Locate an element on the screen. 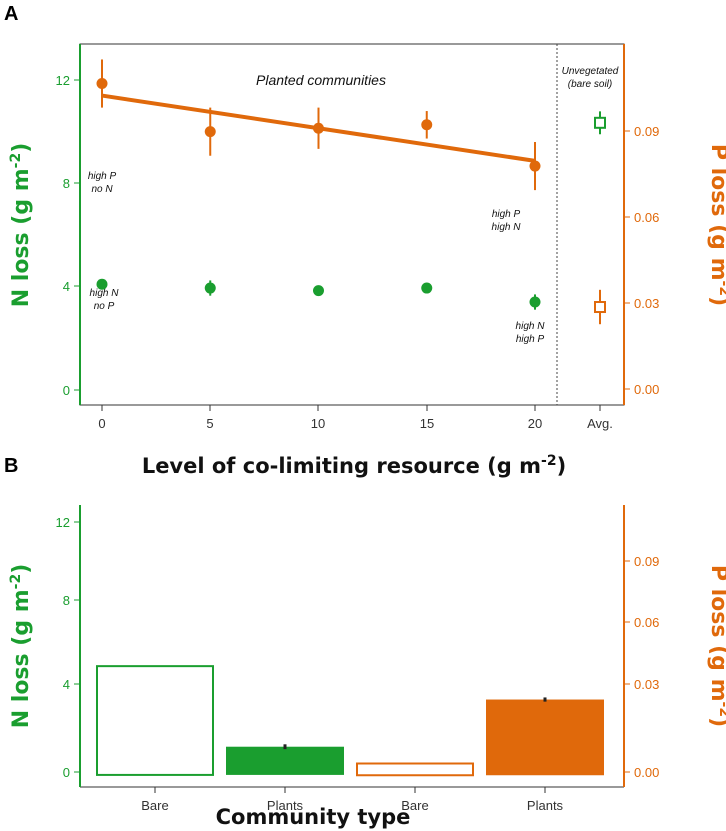 This screenshot has height=831, width=726. anno-high-p-high-n: high N is located at coordinates (507, 227).